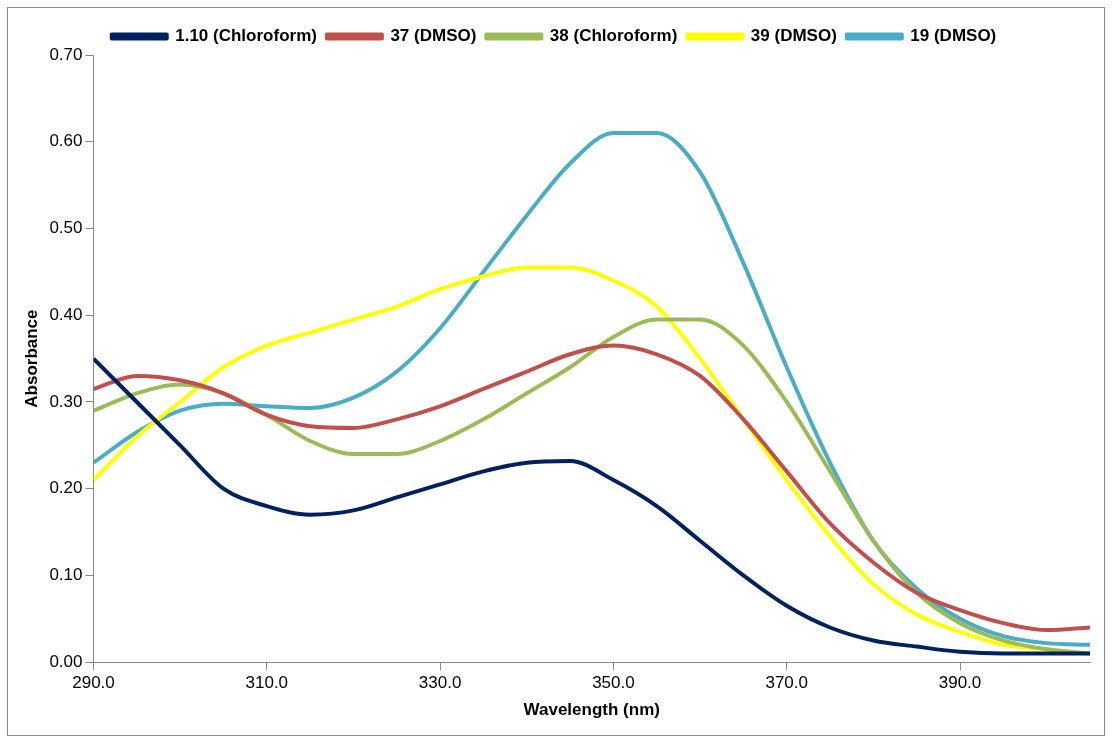  What do you see at coordinates (267, 683) in the screenshot?
I see `x-tick-label: 310.0` at bounding box center [267, 683].